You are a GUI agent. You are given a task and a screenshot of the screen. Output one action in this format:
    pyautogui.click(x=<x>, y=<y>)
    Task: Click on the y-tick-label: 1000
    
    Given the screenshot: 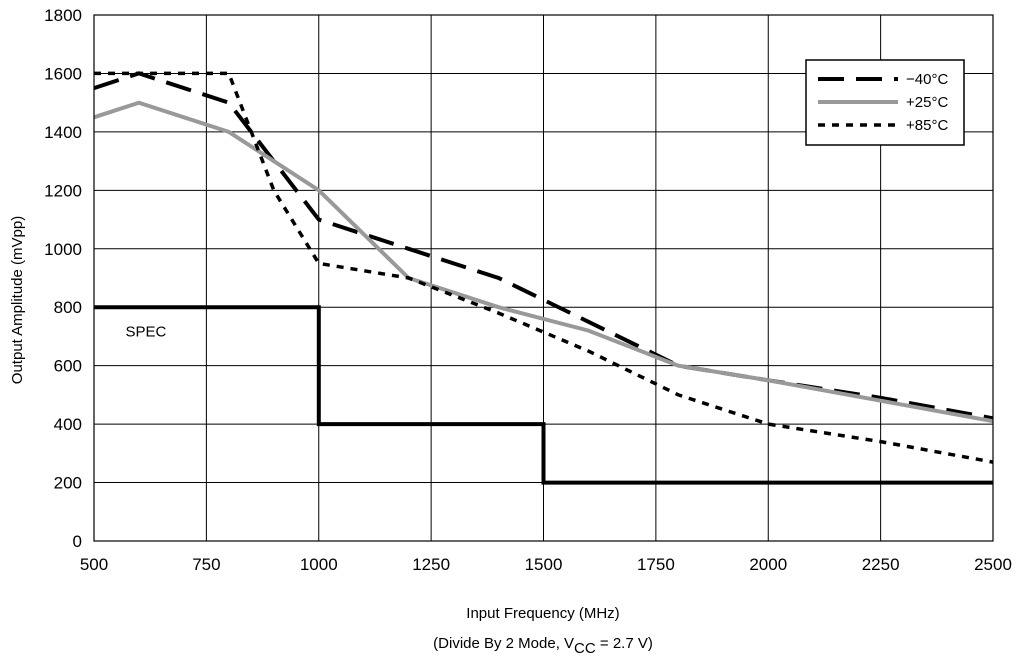 What is the action you would take?
    pyautogui.click(x=63, y=249)
    